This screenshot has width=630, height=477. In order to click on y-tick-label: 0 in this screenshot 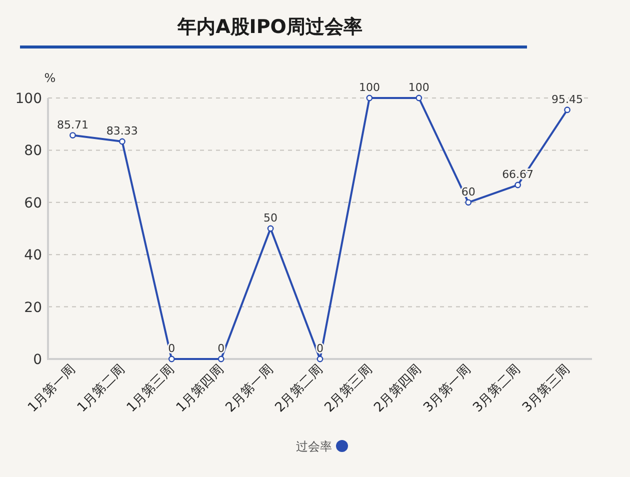, I will do `click(37, 360)`.